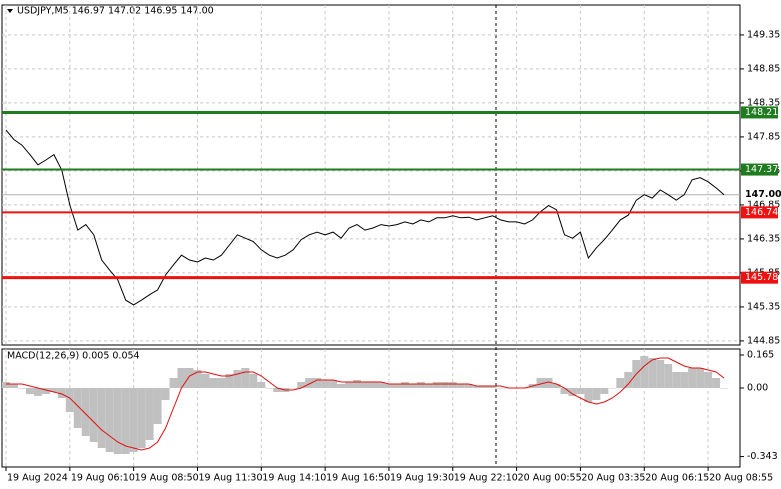 This screenshot has height=489, width=781. What do you see at coordinates (763, 34) in the screenshot?
I see `y-tick-label: 149.35` at bounding box center [763, 34].